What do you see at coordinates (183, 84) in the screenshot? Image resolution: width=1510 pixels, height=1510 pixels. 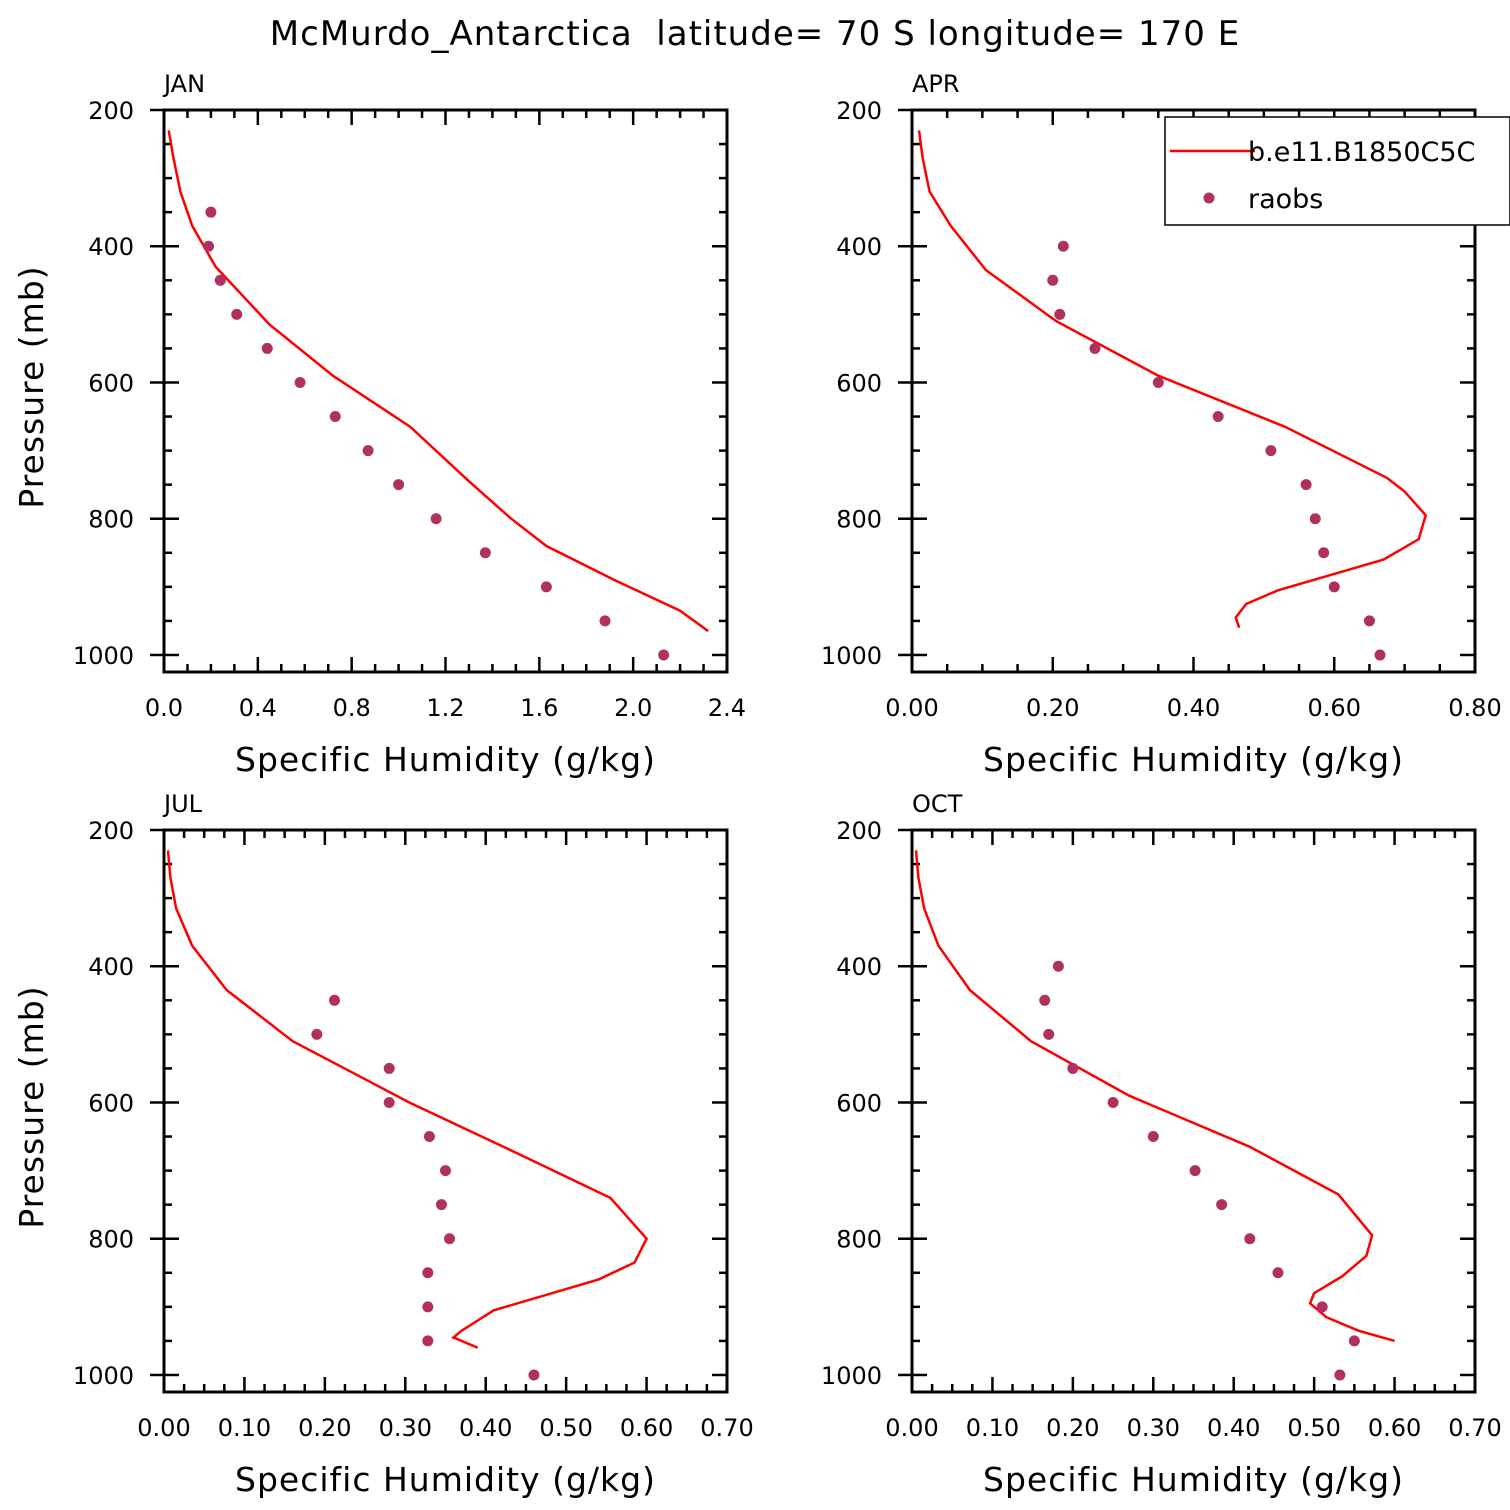 I see `panel-label: JAN` at bounding box center [183, 84].